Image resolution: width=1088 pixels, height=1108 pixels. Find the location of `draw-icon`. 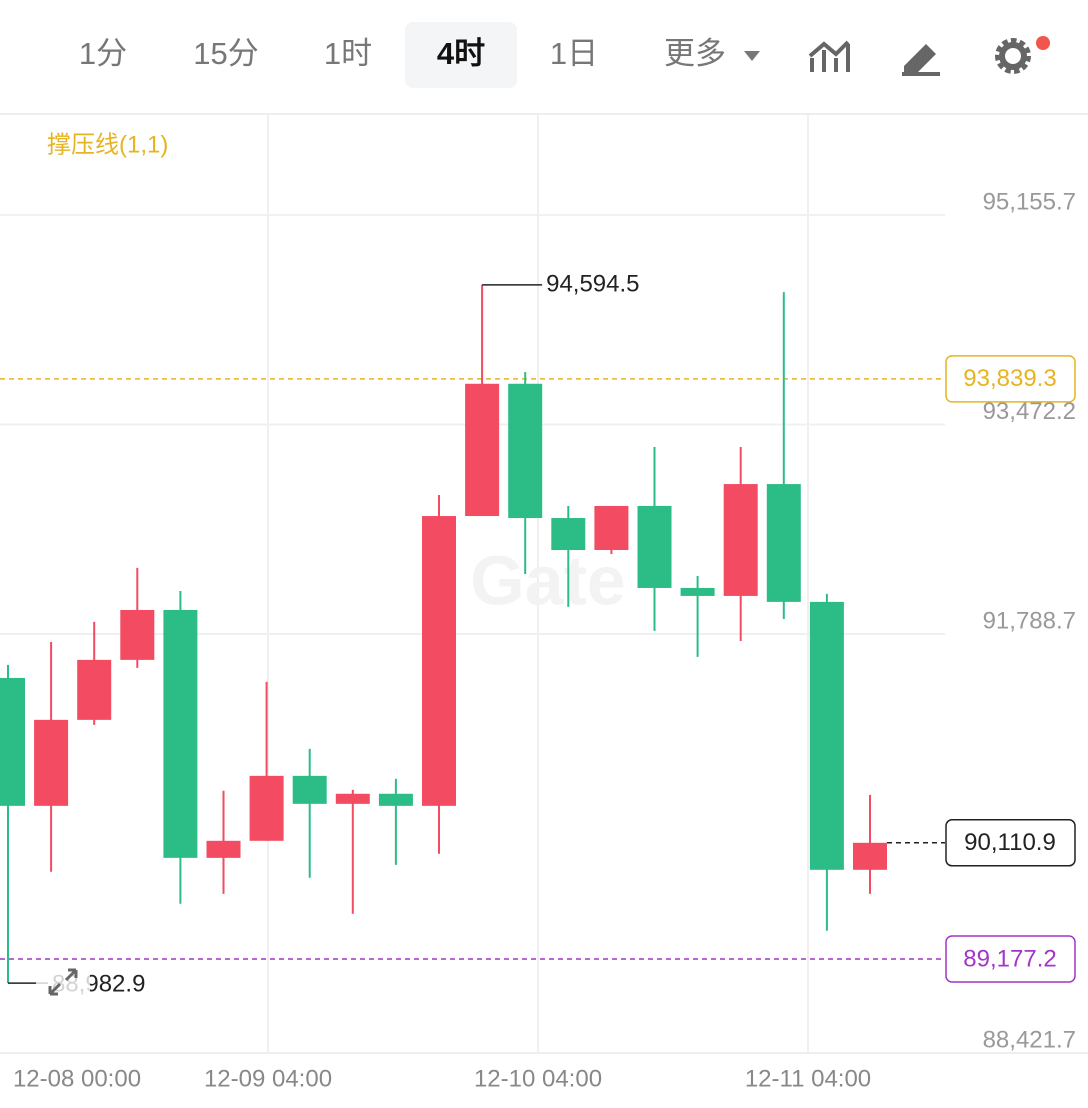

draw-icon is located at coordinates (921, 60).